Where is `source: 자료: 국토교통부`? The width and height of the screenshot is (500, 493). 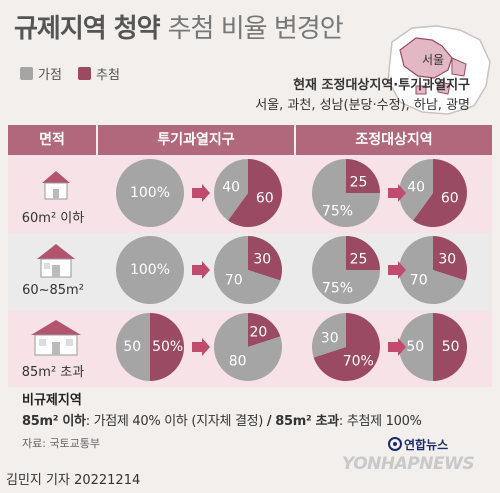
source: 자료: 국토교통부 is located at coordinates (61, 443).